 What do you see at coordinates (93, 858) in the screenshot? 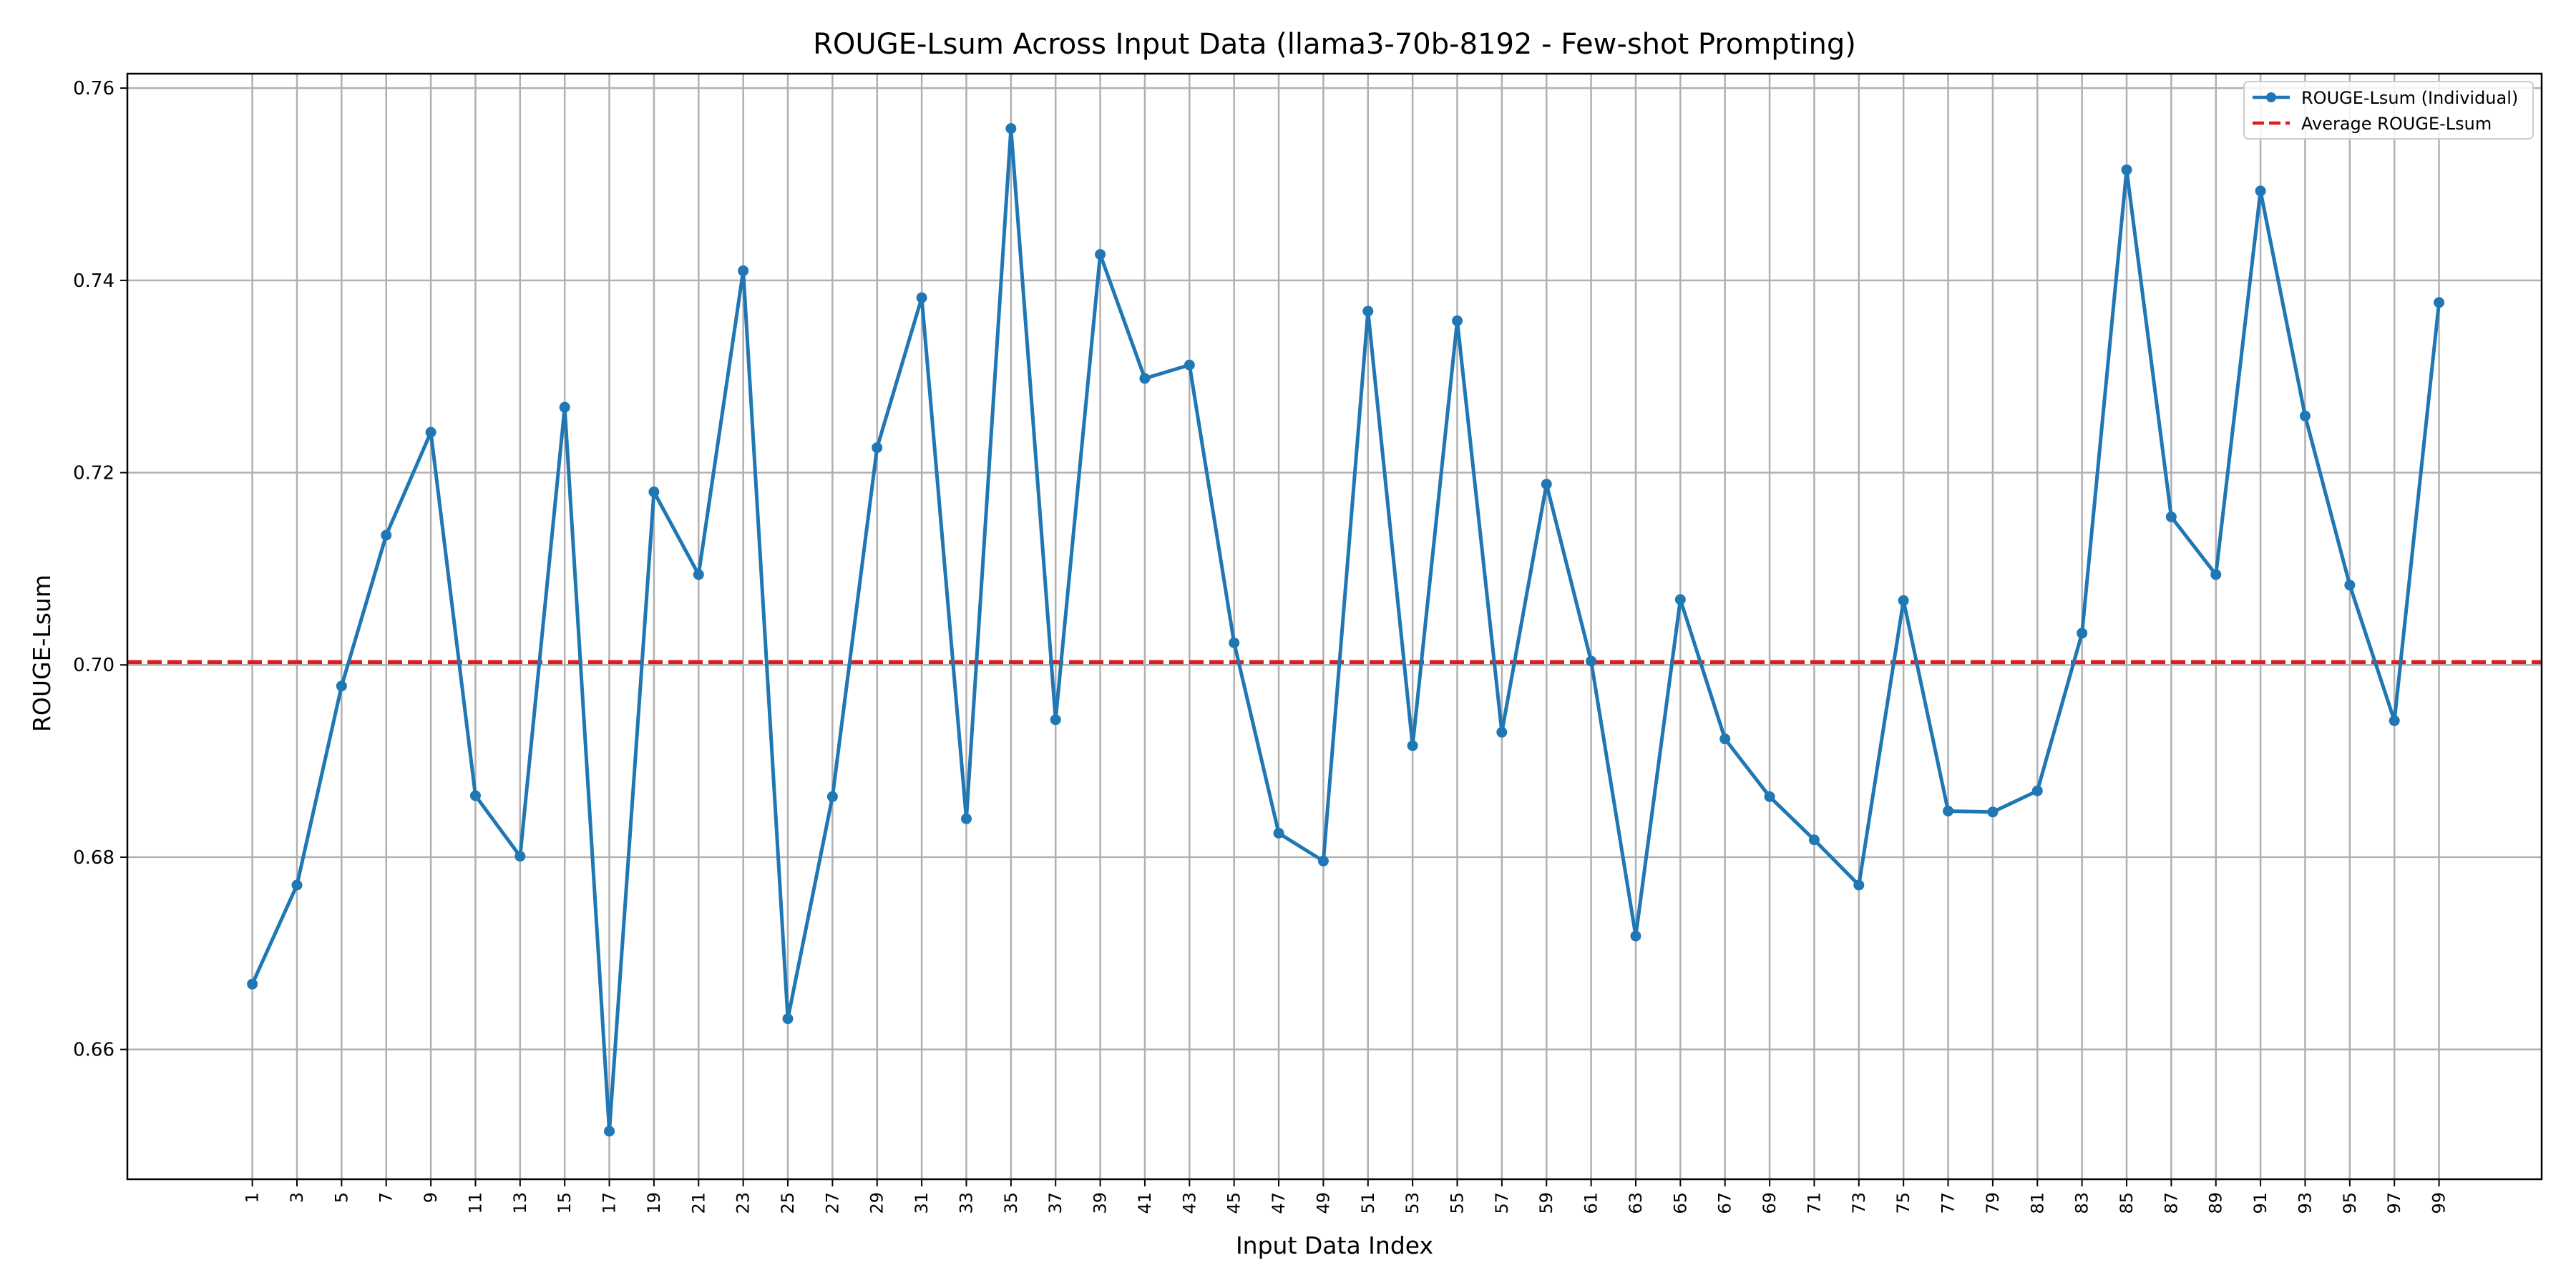
I see `y-tick-label: 0.68` at bounding box center [93, 858].